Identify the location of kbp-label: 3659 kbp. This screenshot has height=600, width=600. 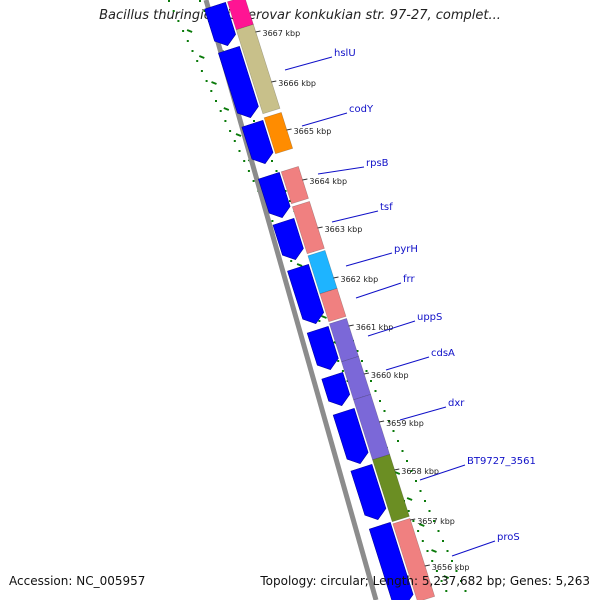
(405, 423).